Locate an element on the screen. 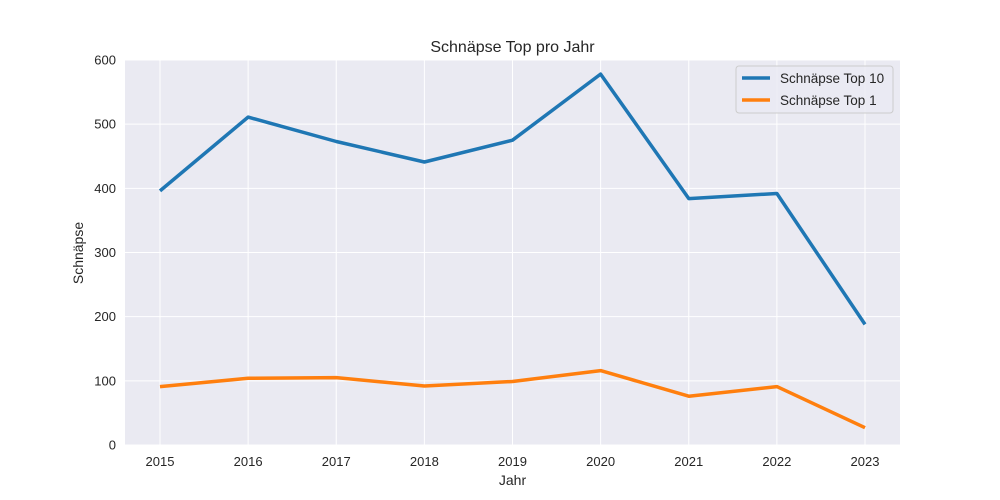 Image resolution: width=1000 pixels, height=500 pixels. x-tick-label: 2022 is located at coordinates (776, 461).